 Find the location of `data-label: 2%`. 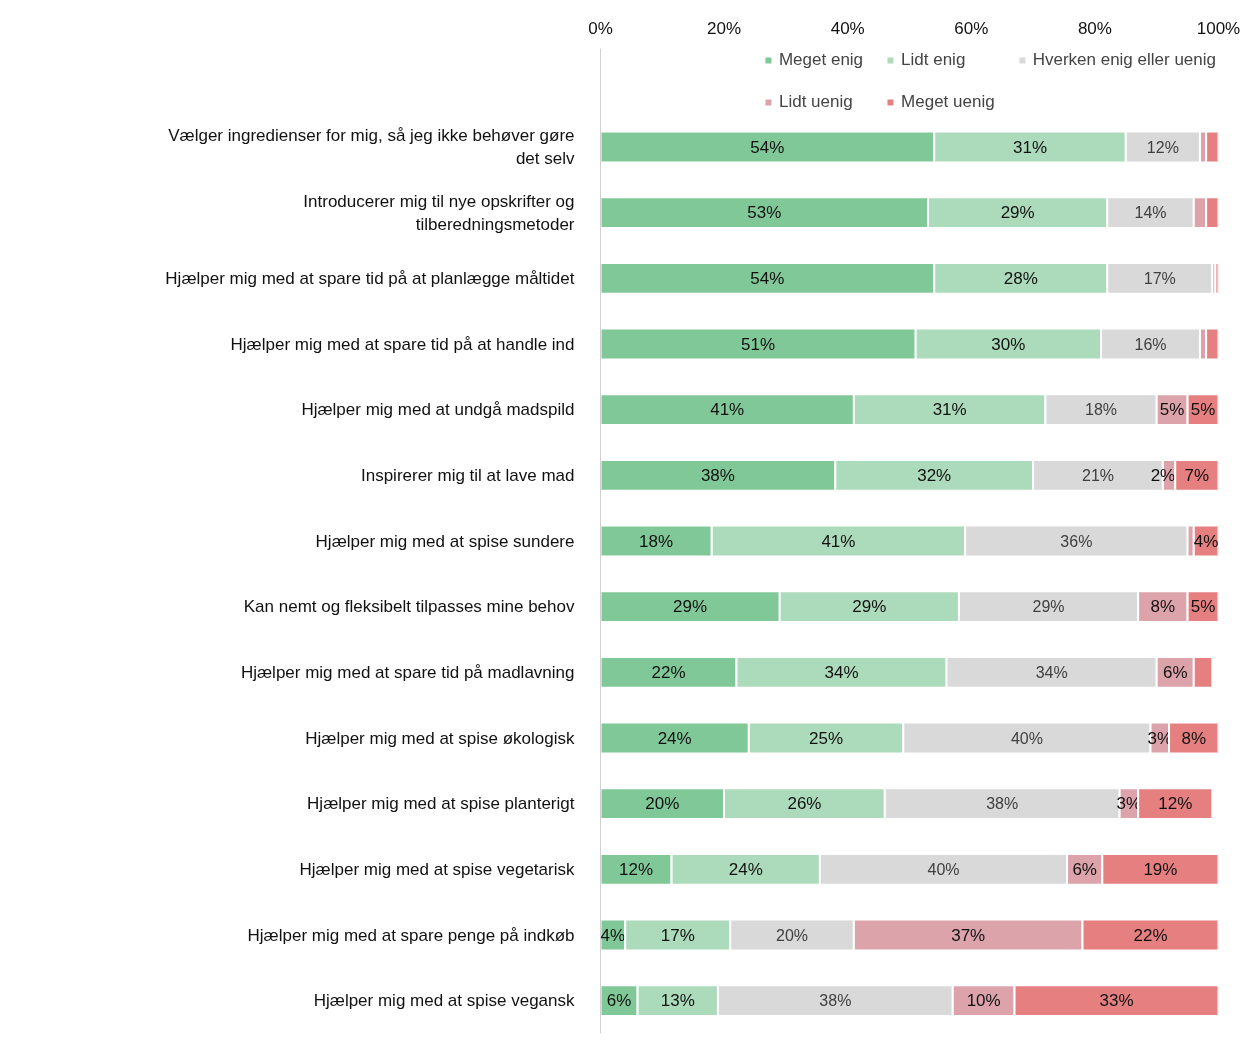

data-label: 2% is located at coordinates (1163, 475).